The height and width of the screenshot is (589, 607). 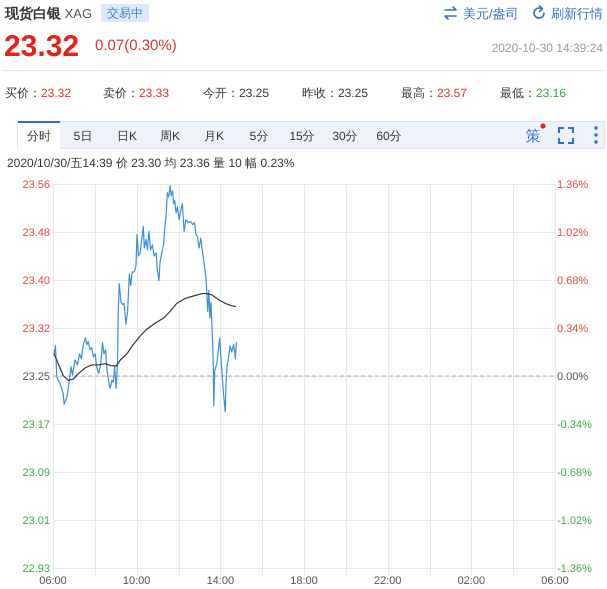 What do you see at coordinates (48, 13) in the screenshot?
I see `text: 现货白银 XAG` at bounding box center [48, 13].